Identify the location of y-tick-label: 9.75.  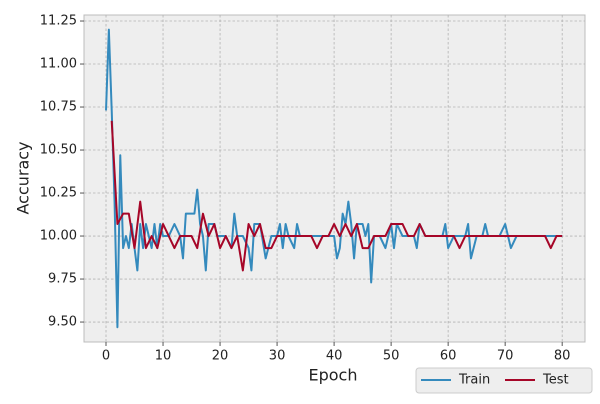
(62, 279).